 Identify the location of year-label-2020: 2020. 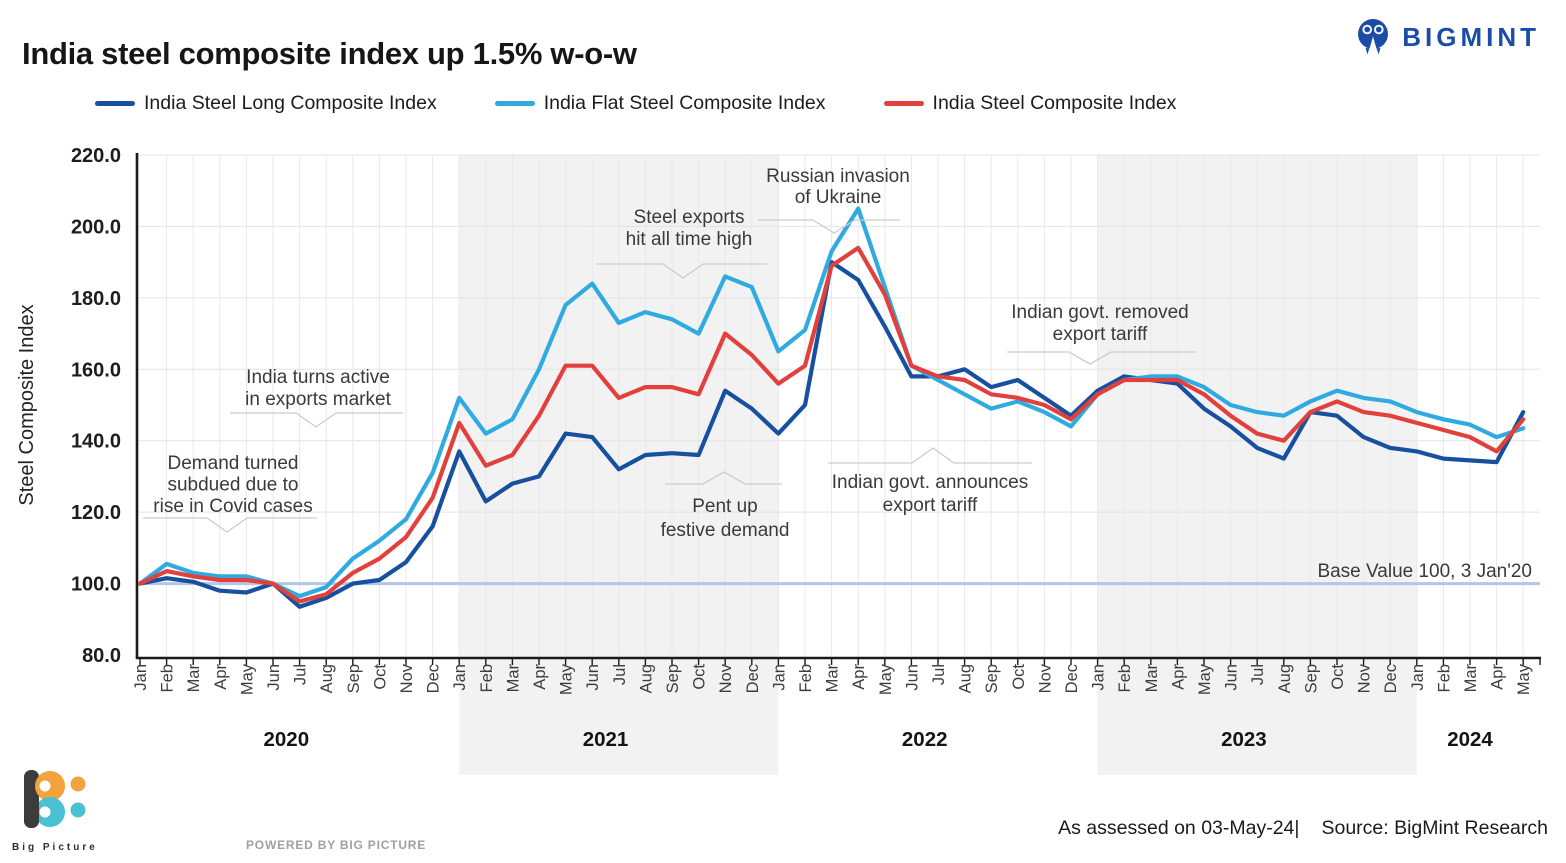
(286, 739).